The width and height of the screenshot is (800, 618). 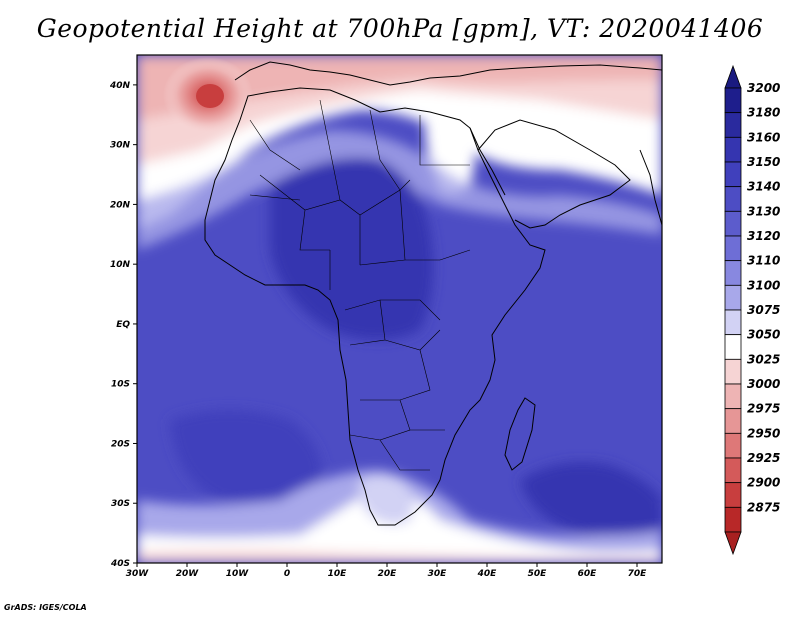 I want to click on colorbar-label: 2900, so click(x=763, y=483).